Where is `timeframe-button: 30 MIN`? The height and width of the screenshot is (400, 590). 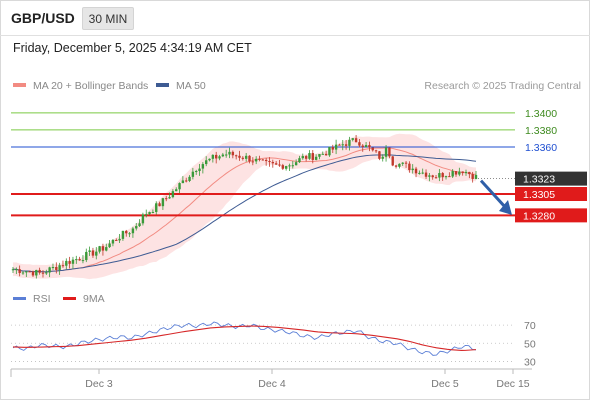 timeframe-button: 30 MIN is located at coordinates (108, 18).